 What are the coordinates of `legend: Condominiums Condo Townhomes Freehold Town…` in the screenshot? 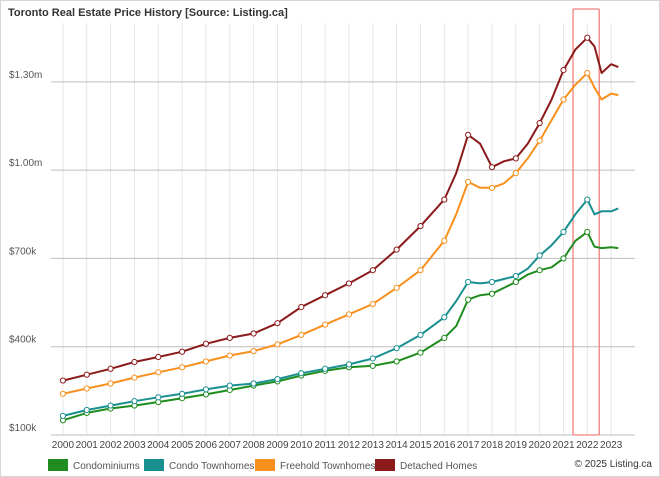 It's located at (262, 465).